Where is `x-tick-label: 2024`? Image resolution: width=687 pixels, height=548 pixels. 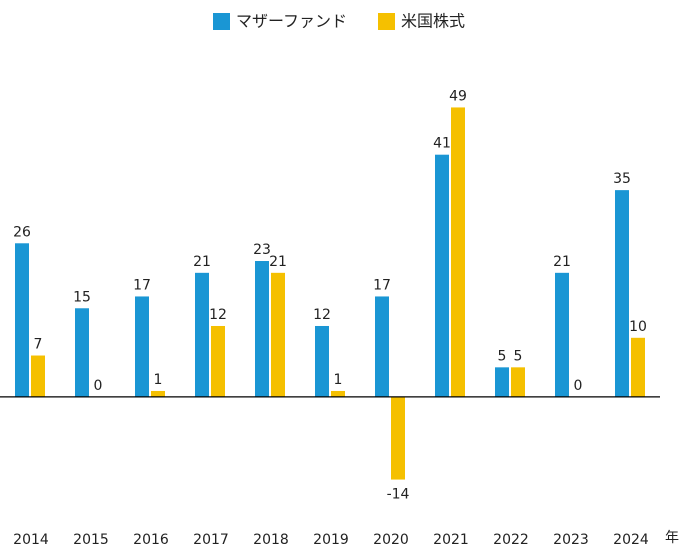
x-tick-label: 2024 is located at coordinates (631, 540).